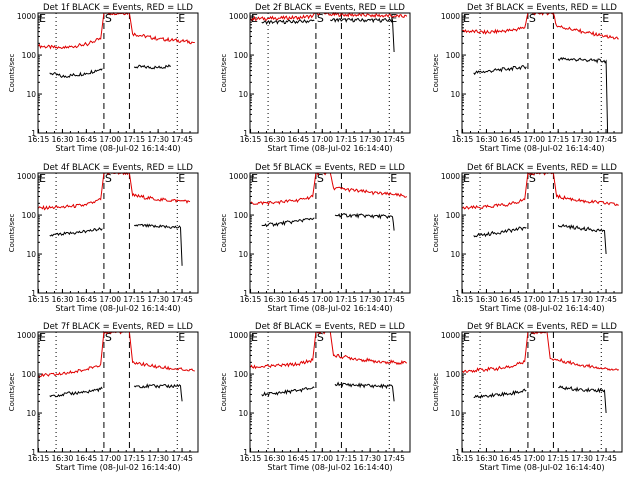 The image size is (640, 480). What do you see at coordinates (542, 8) in the screenshot?
I see `panel-title: Det 3f BLACK = Events, RED = LLD` at bounding box center [542, 8].